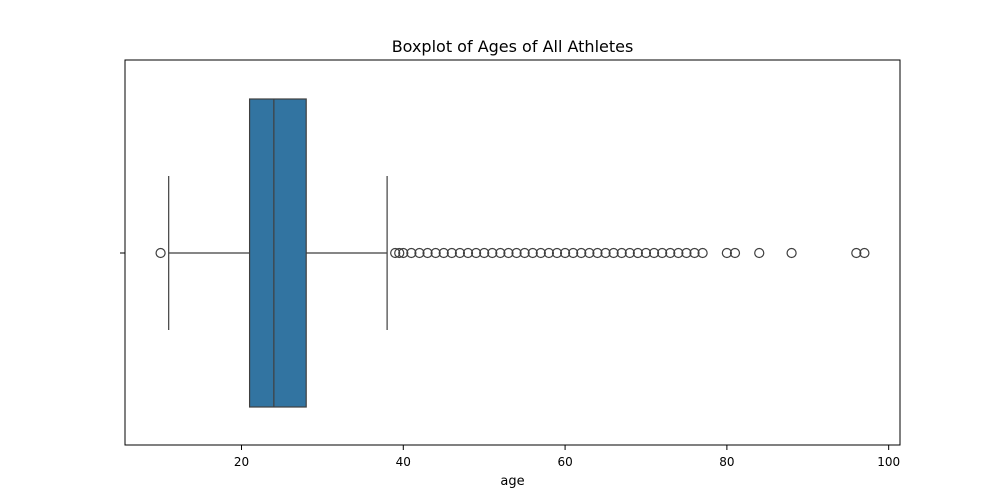 This screenshot has width=1000, height=500. Describe the element at coordinates (512, 481) in the screenshot. I see `x-axis-label: age` at that location.